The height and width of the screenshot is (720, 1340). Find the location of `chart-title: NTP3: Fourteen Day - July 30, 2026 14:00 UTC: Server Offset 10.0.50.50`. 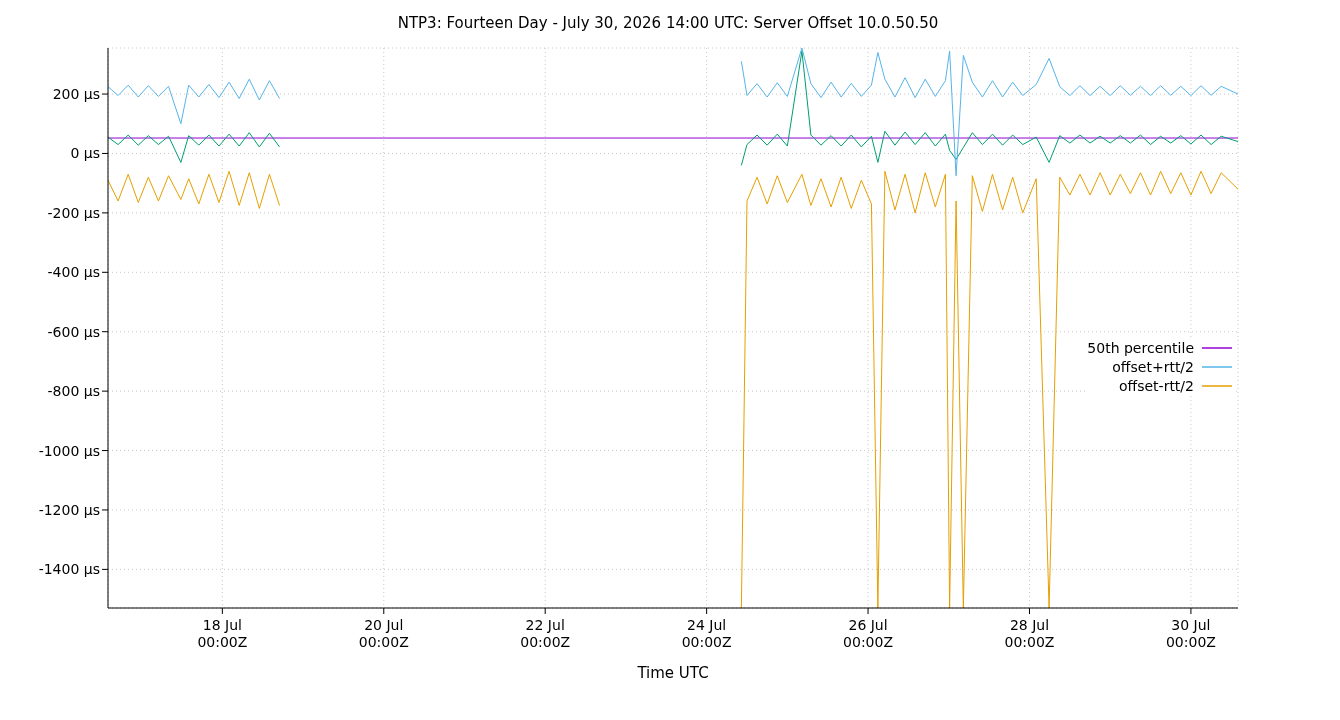

chart-title: NTP3: Fourteen Day - July 30, 2026 14:00 UTC: Server Offset 10.0.50.50 is located at coordinates (668, 23).